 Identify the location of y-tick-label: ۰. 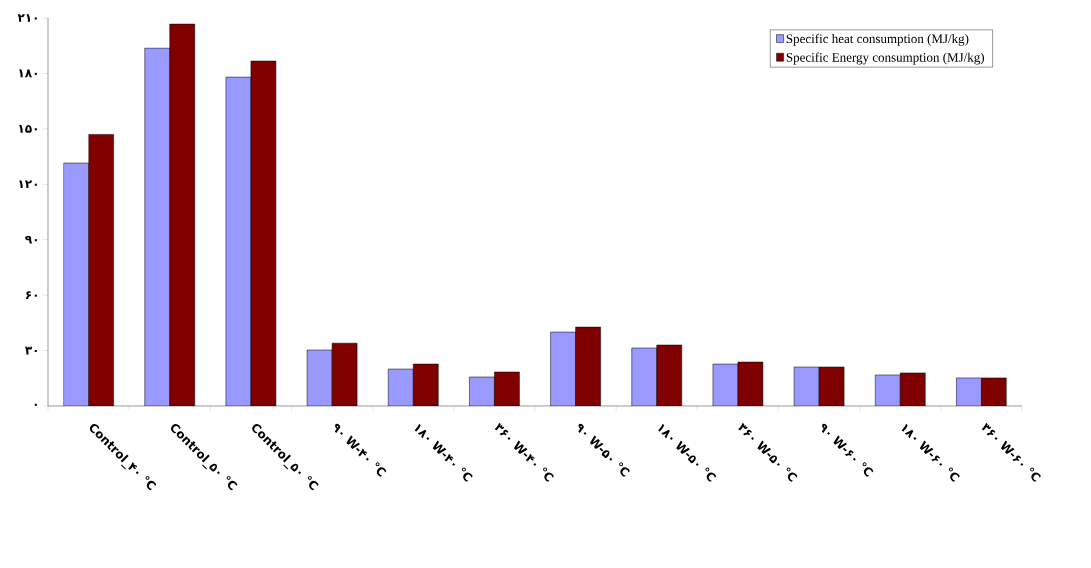
(35, 404).